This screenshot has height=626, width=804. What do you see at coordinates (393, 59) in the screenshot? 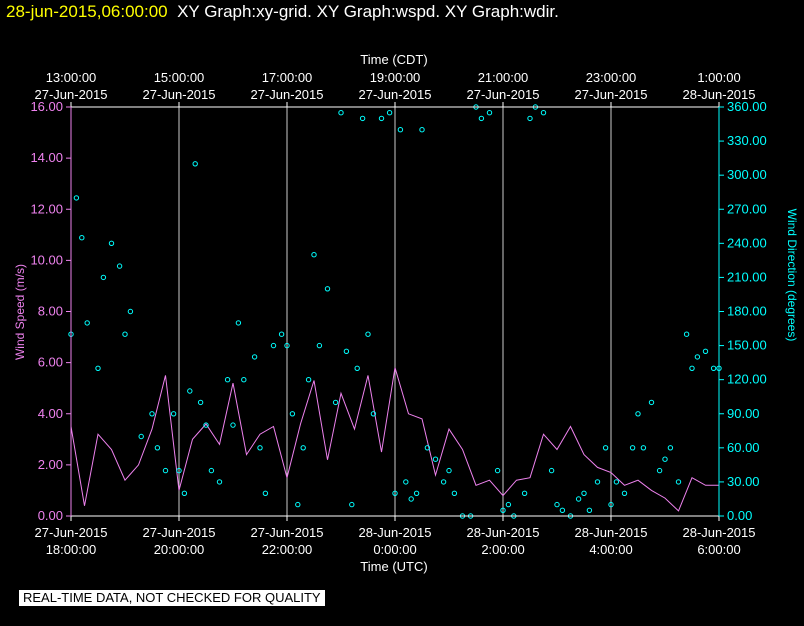
I see `x-axis-label-top: Time (CDT)` at bounding box center [393, 59].